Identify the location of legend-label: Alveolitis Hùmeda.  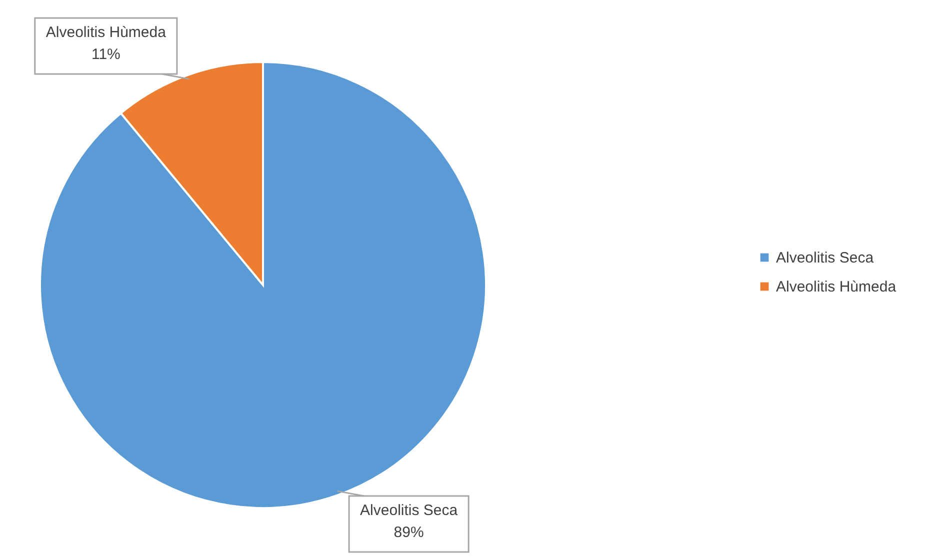
(836, 287).